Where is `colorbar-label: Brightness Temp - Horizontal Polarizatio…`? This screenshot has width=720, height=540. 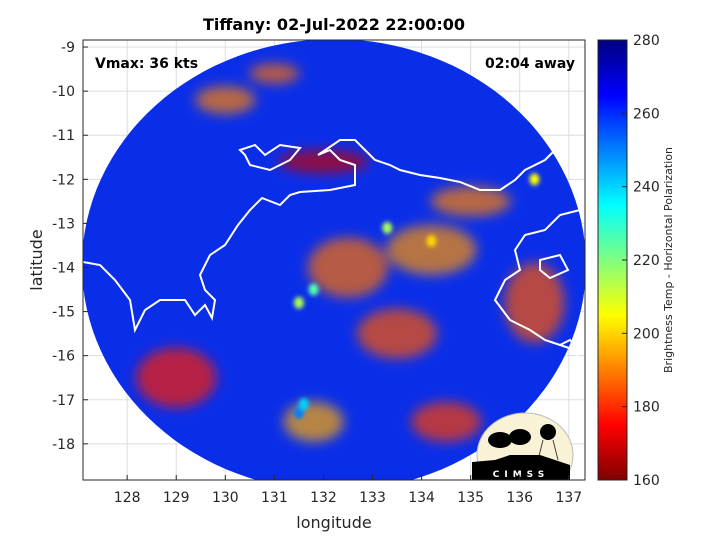 colorbar-label: Brightness Temp - Horizontal Polarizatio… is located at coordinates (668, 260).